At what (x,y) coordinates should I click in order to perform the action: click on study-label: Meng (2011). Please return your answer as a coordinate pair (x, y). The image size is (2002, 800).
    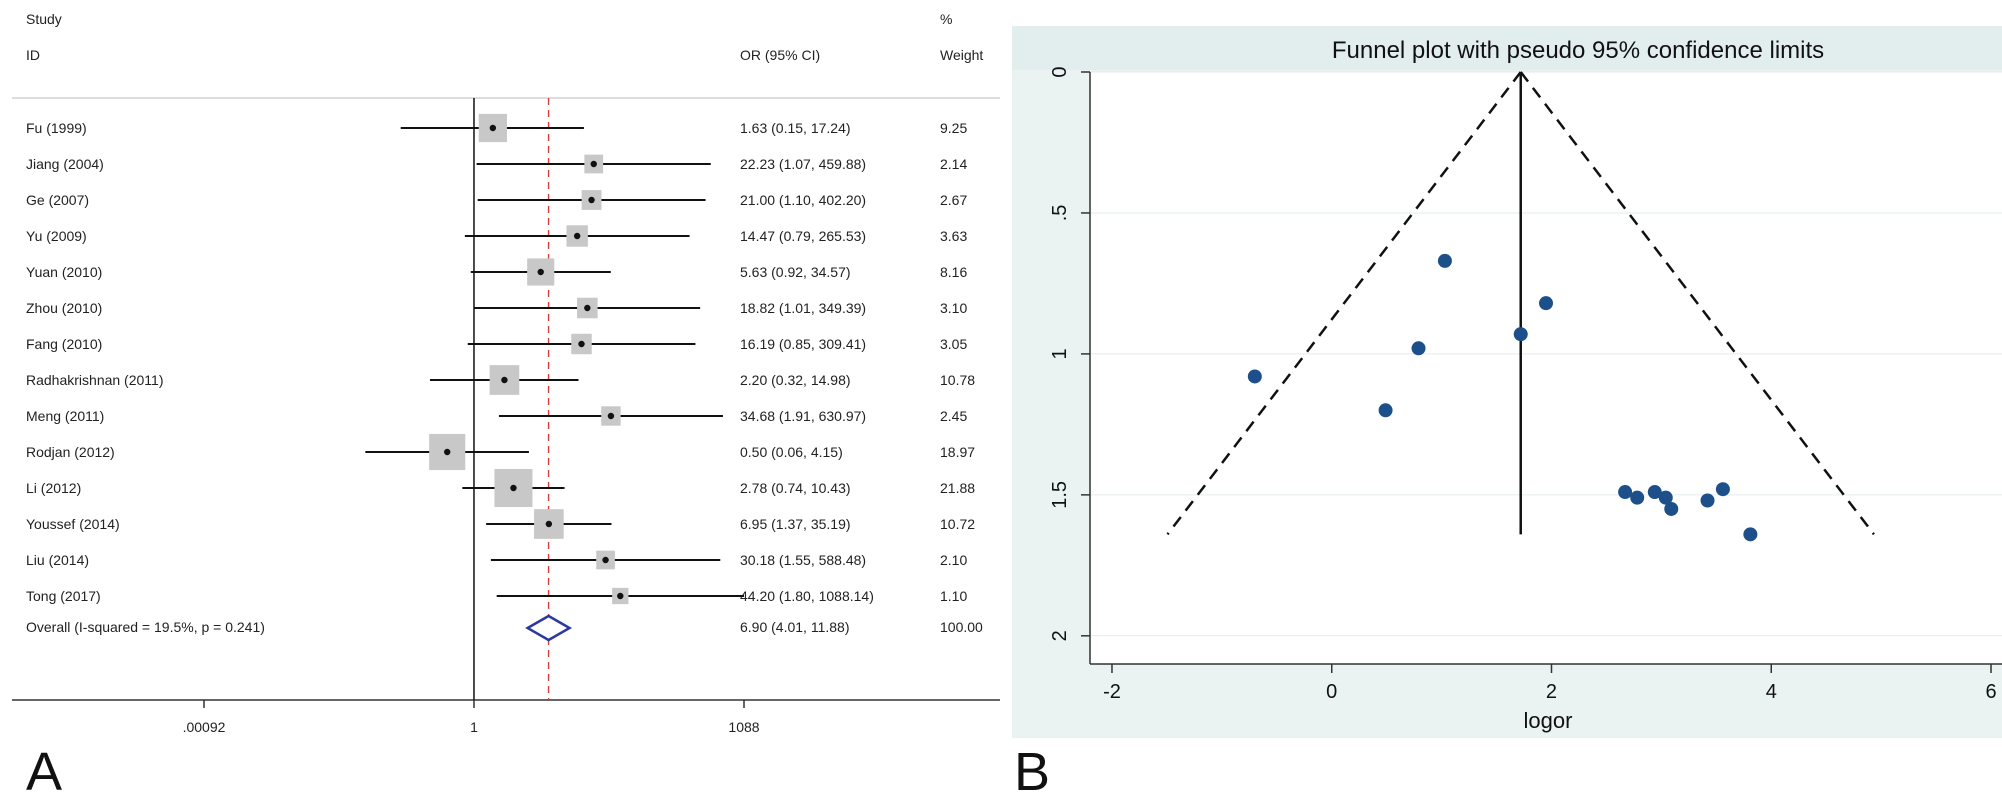
    Looking at the image, I should click on (65, 416).